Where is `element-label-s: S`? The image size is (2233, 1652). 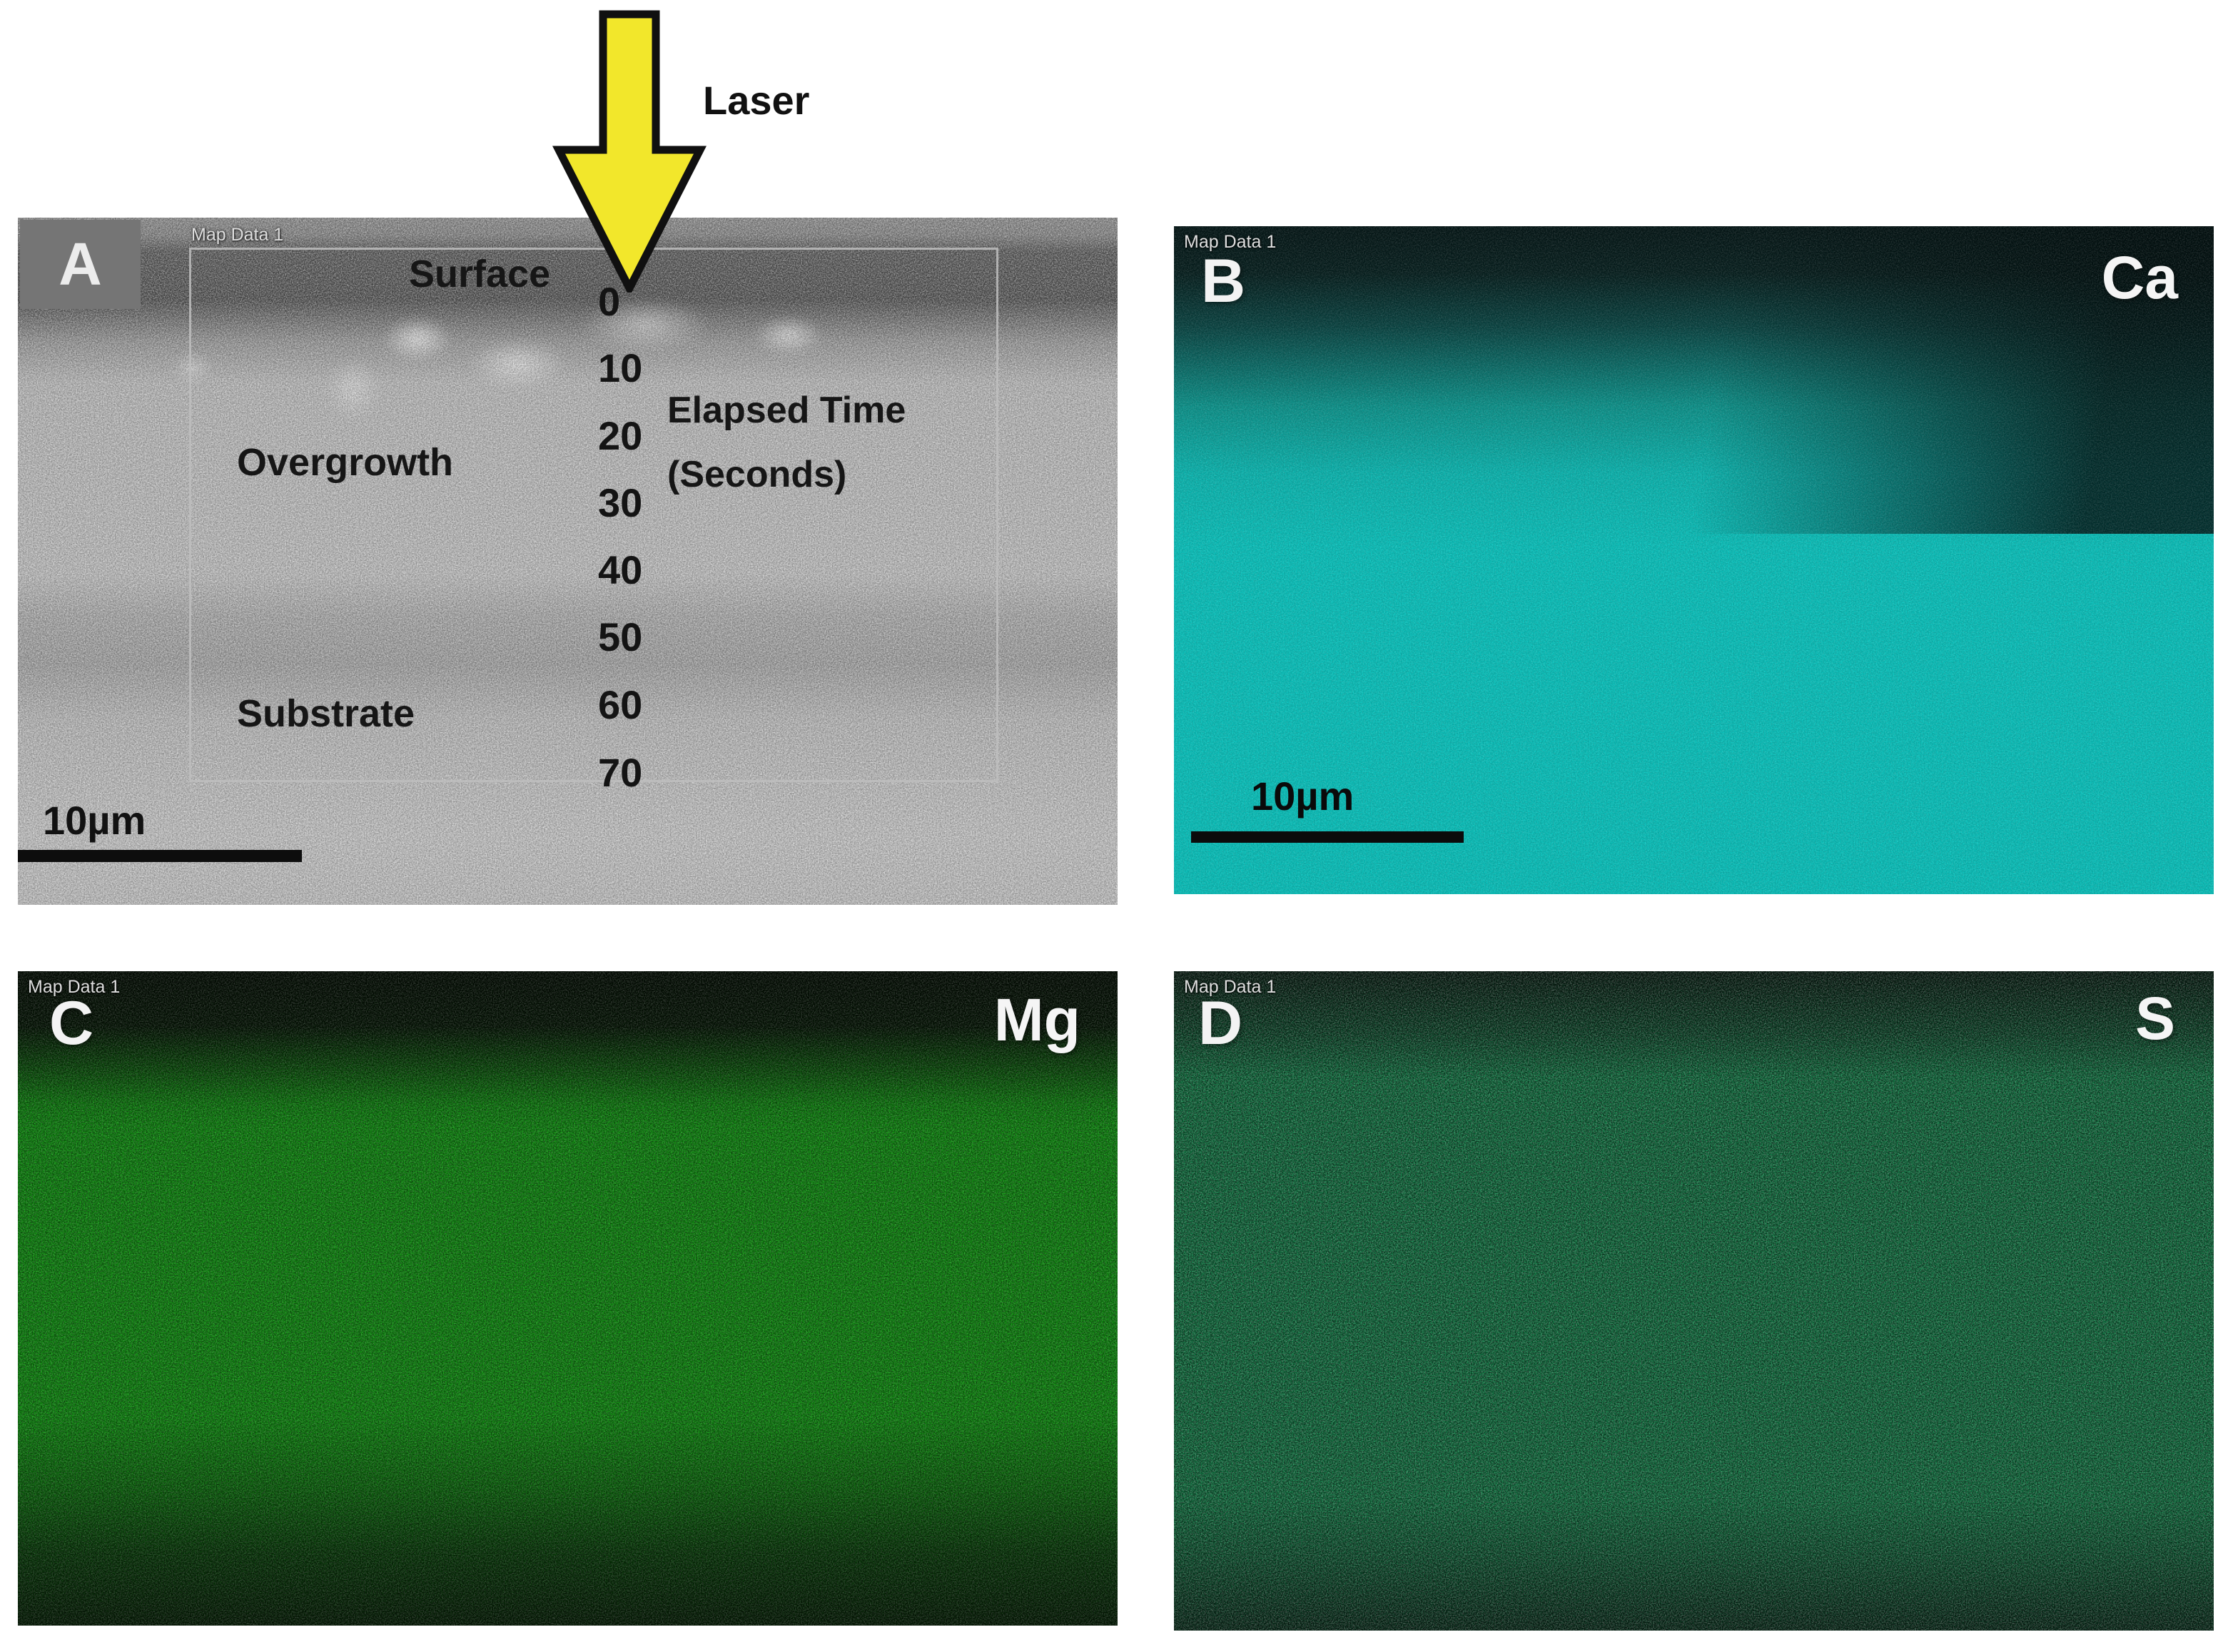 element-label-s: S is located at coordinates (2155, 1018).